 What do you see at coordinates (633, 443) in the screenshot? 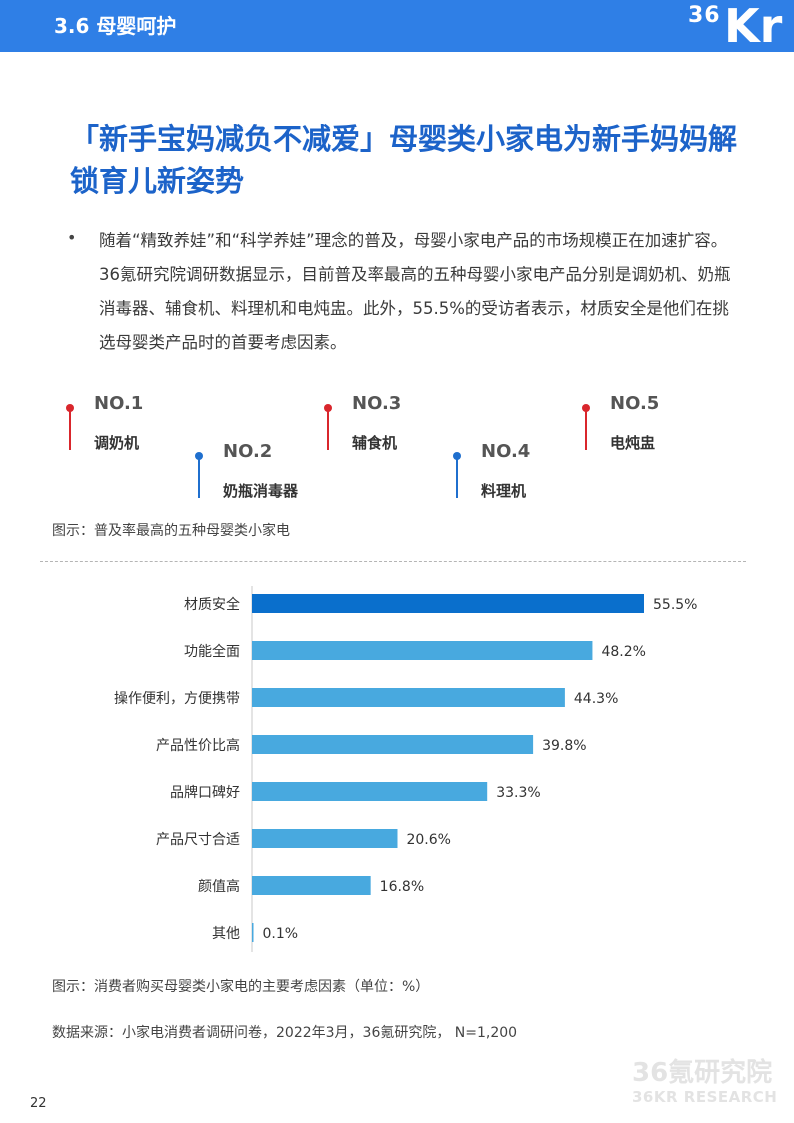
I see `rank-product: 电炖盅` at bounding box center [633, 443].